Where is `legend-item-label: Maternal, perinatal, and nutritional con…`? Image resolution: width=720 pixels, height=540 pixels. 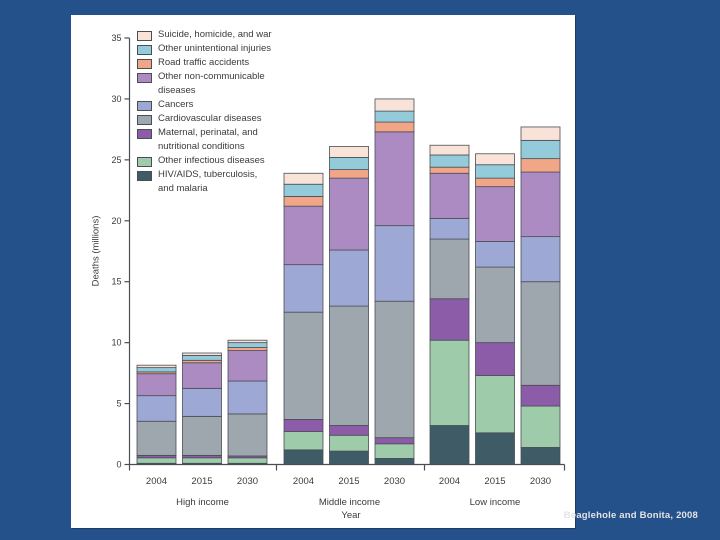 legend-item-label: Maternal, perinatal, and nutritional con… is located at coordinates (208, 139).